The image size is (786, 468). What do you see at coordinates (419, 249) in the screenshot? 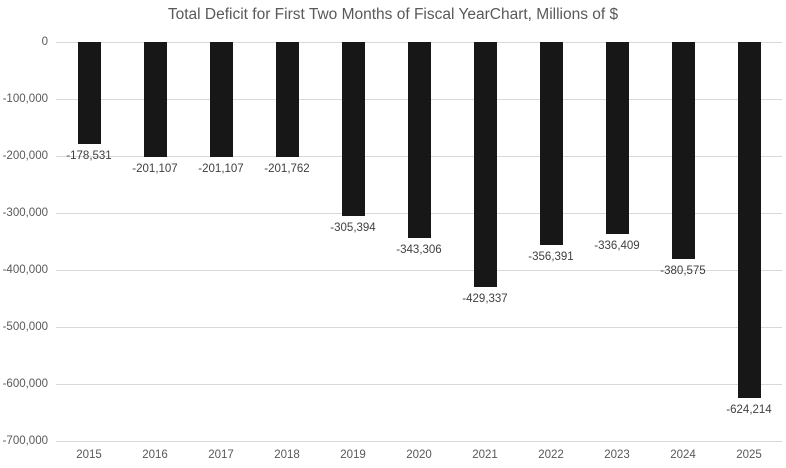
I see `bar-value-label: -343,306` at bounding box center [419, 249].